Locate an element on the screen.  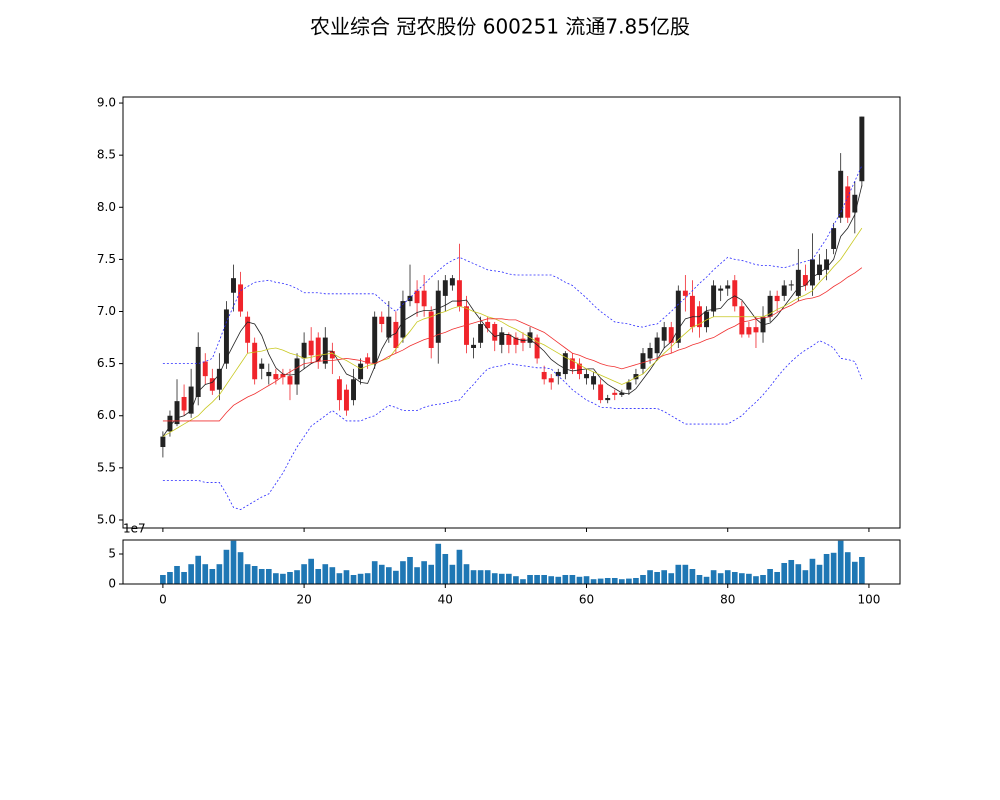
y-tick-label: 6.0 is located at coordinates (106, 415).